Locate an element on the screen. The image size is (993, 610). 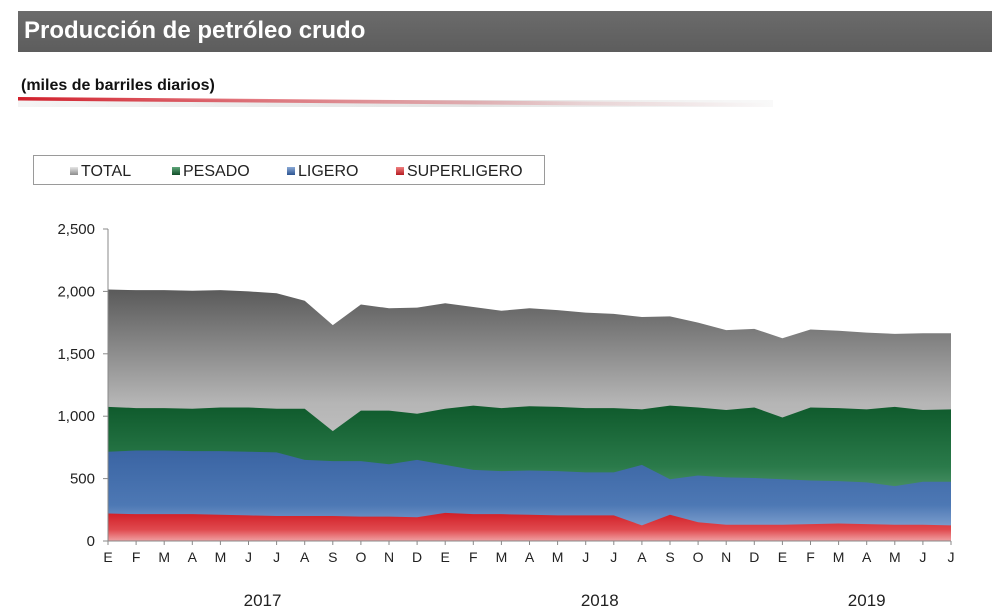
chart-subtitle: (miles de barriles diarios) is located at coordinates (118, 85).